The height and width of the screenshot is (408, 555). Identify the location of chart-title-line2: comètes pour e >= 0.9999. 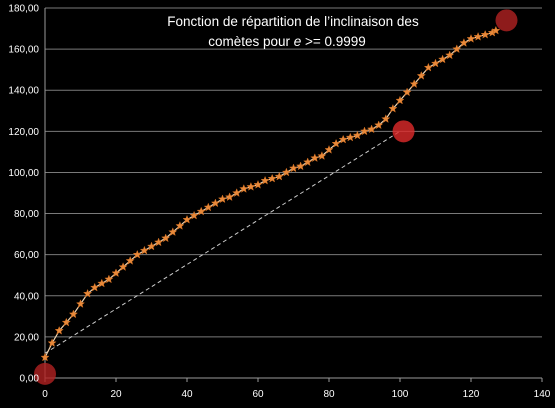
(287, 41).